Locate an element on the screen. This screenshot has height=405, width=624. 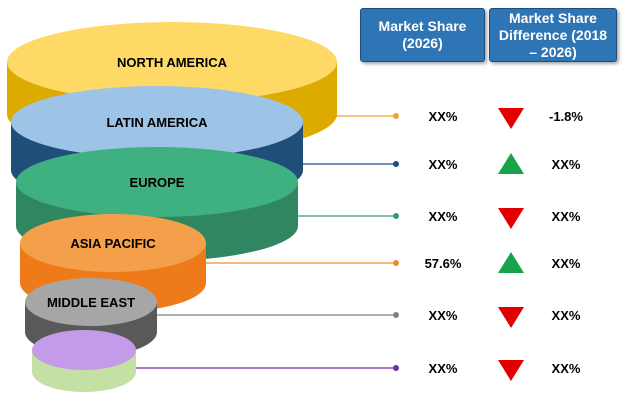
funnel-tier-label: ASIA PACIFIC is located at coordinates (113, 243).